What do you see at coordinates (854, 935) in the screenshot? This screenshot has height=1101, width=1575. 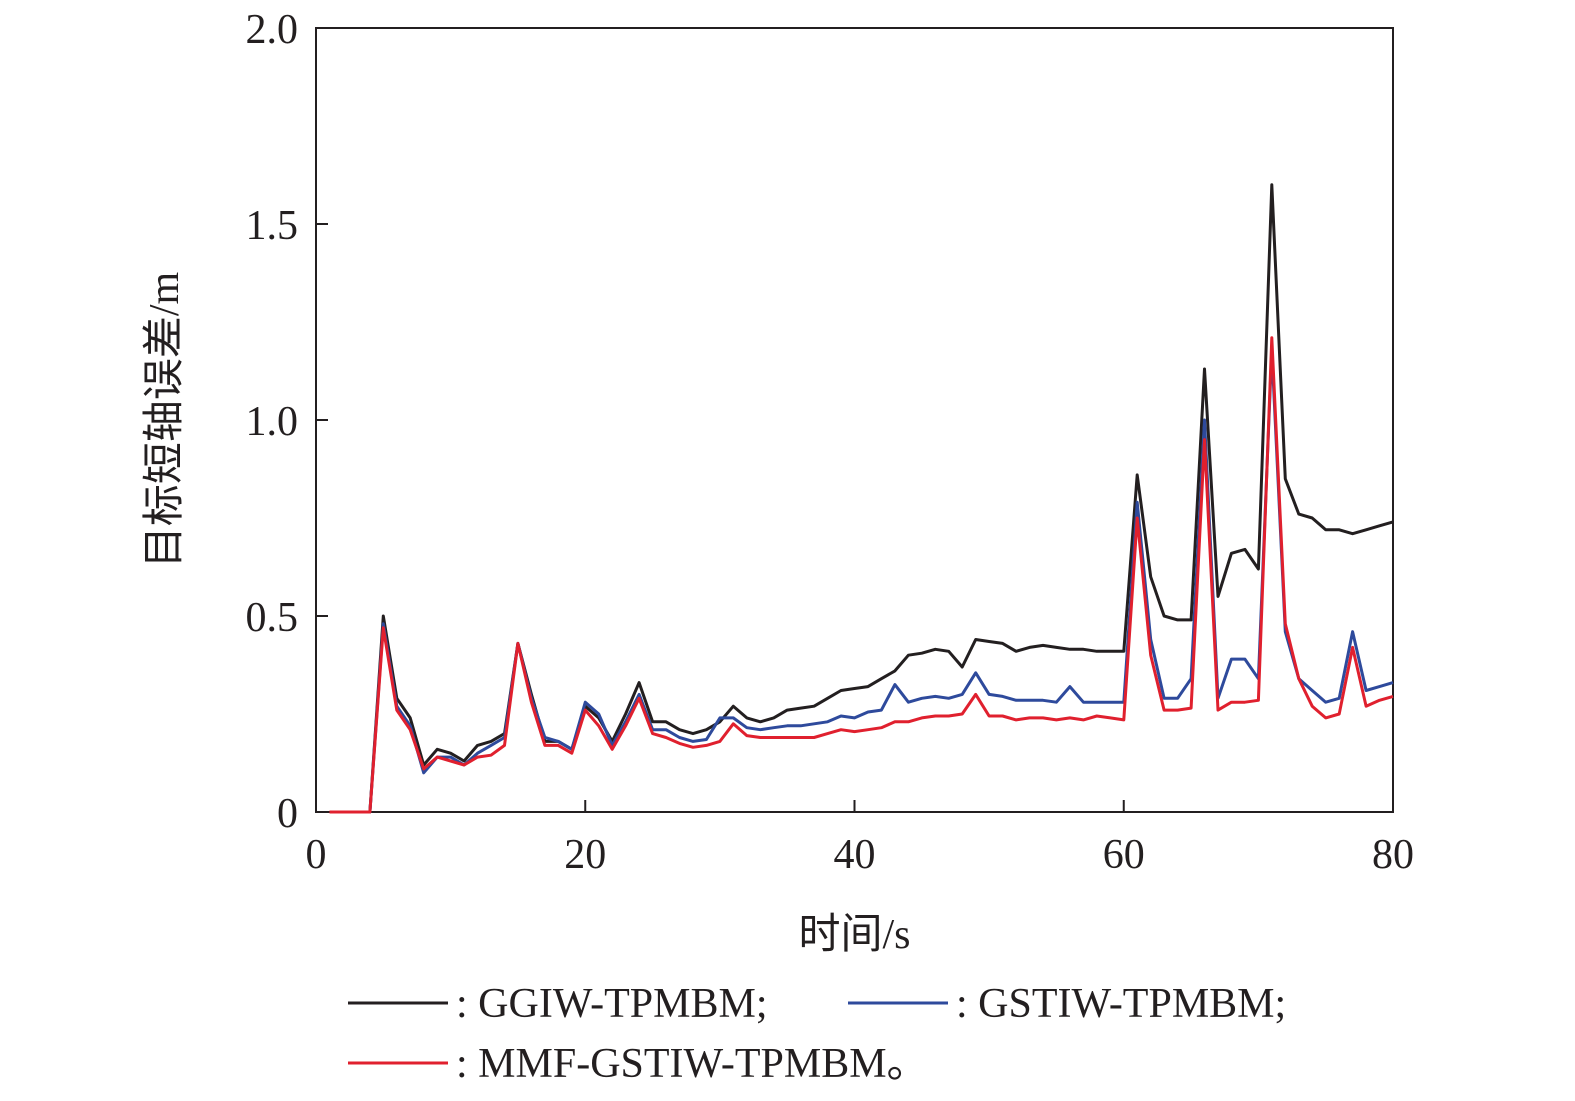 I see `x-axis-title: 时间/s` at bounding box center [854, 935].